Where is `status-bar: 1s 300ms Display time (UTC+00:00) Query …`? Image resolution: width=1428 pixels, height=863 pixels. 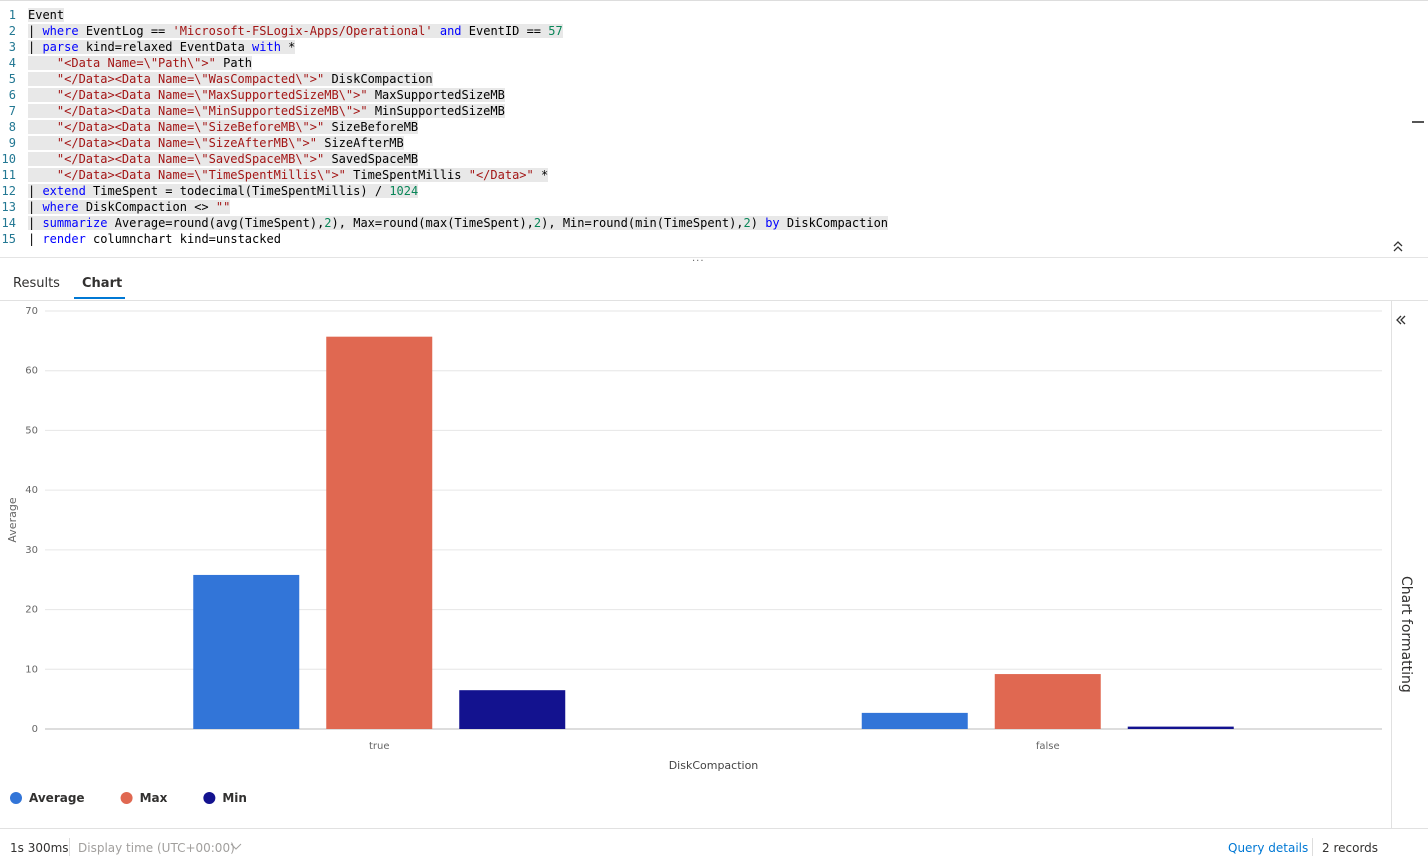 status-bar: 1s 300ms Display time (UTC+00:00) Query … is located at coordinates (714, 845).